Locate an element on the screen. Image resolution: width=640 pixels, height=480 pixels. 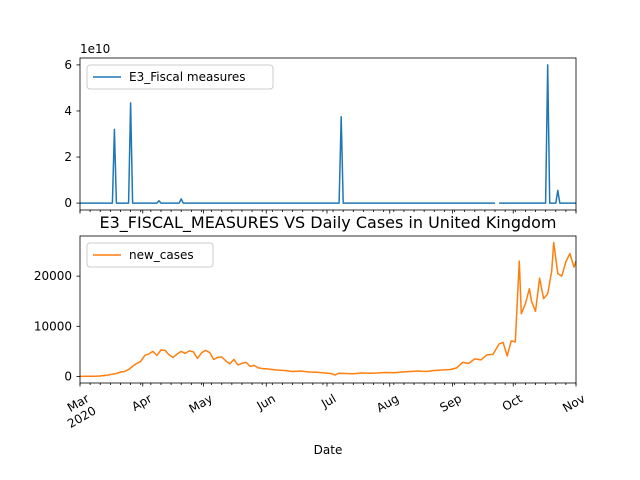
bottom-y-ticks: 0 10000 20000 is located at coordinates (57, 326).